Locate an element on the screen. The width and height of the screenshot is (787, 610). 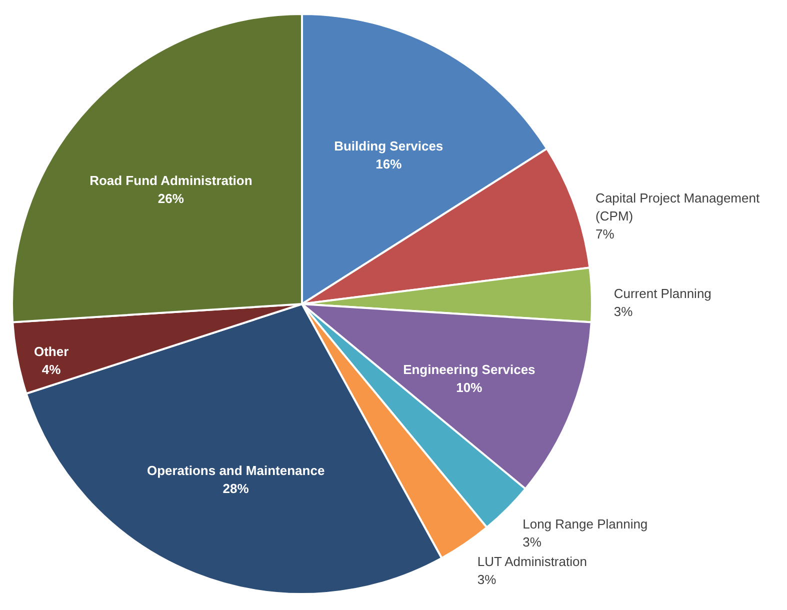
slice-label: Building Services is located at coordinates (389, 146).